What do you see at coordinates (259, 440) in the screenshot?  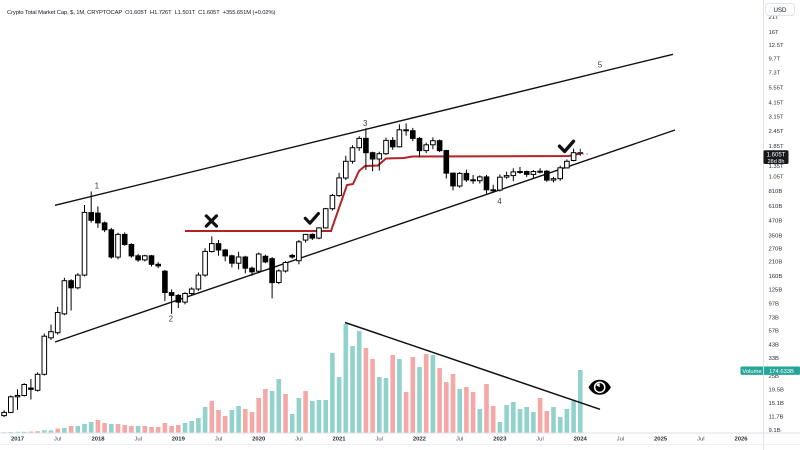 I see `svg-text: 2020` at bounding box center [259, 440].